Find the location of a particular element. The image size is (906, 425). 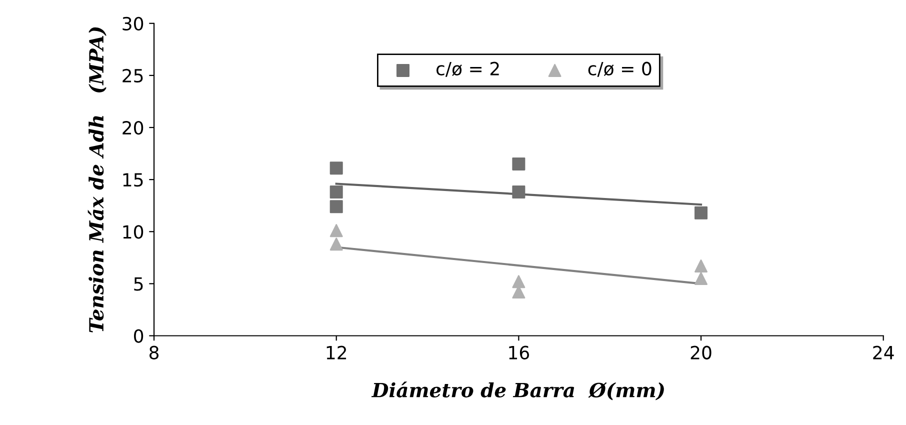

y-tick-label: 30 is located at coordinates (133, 23).